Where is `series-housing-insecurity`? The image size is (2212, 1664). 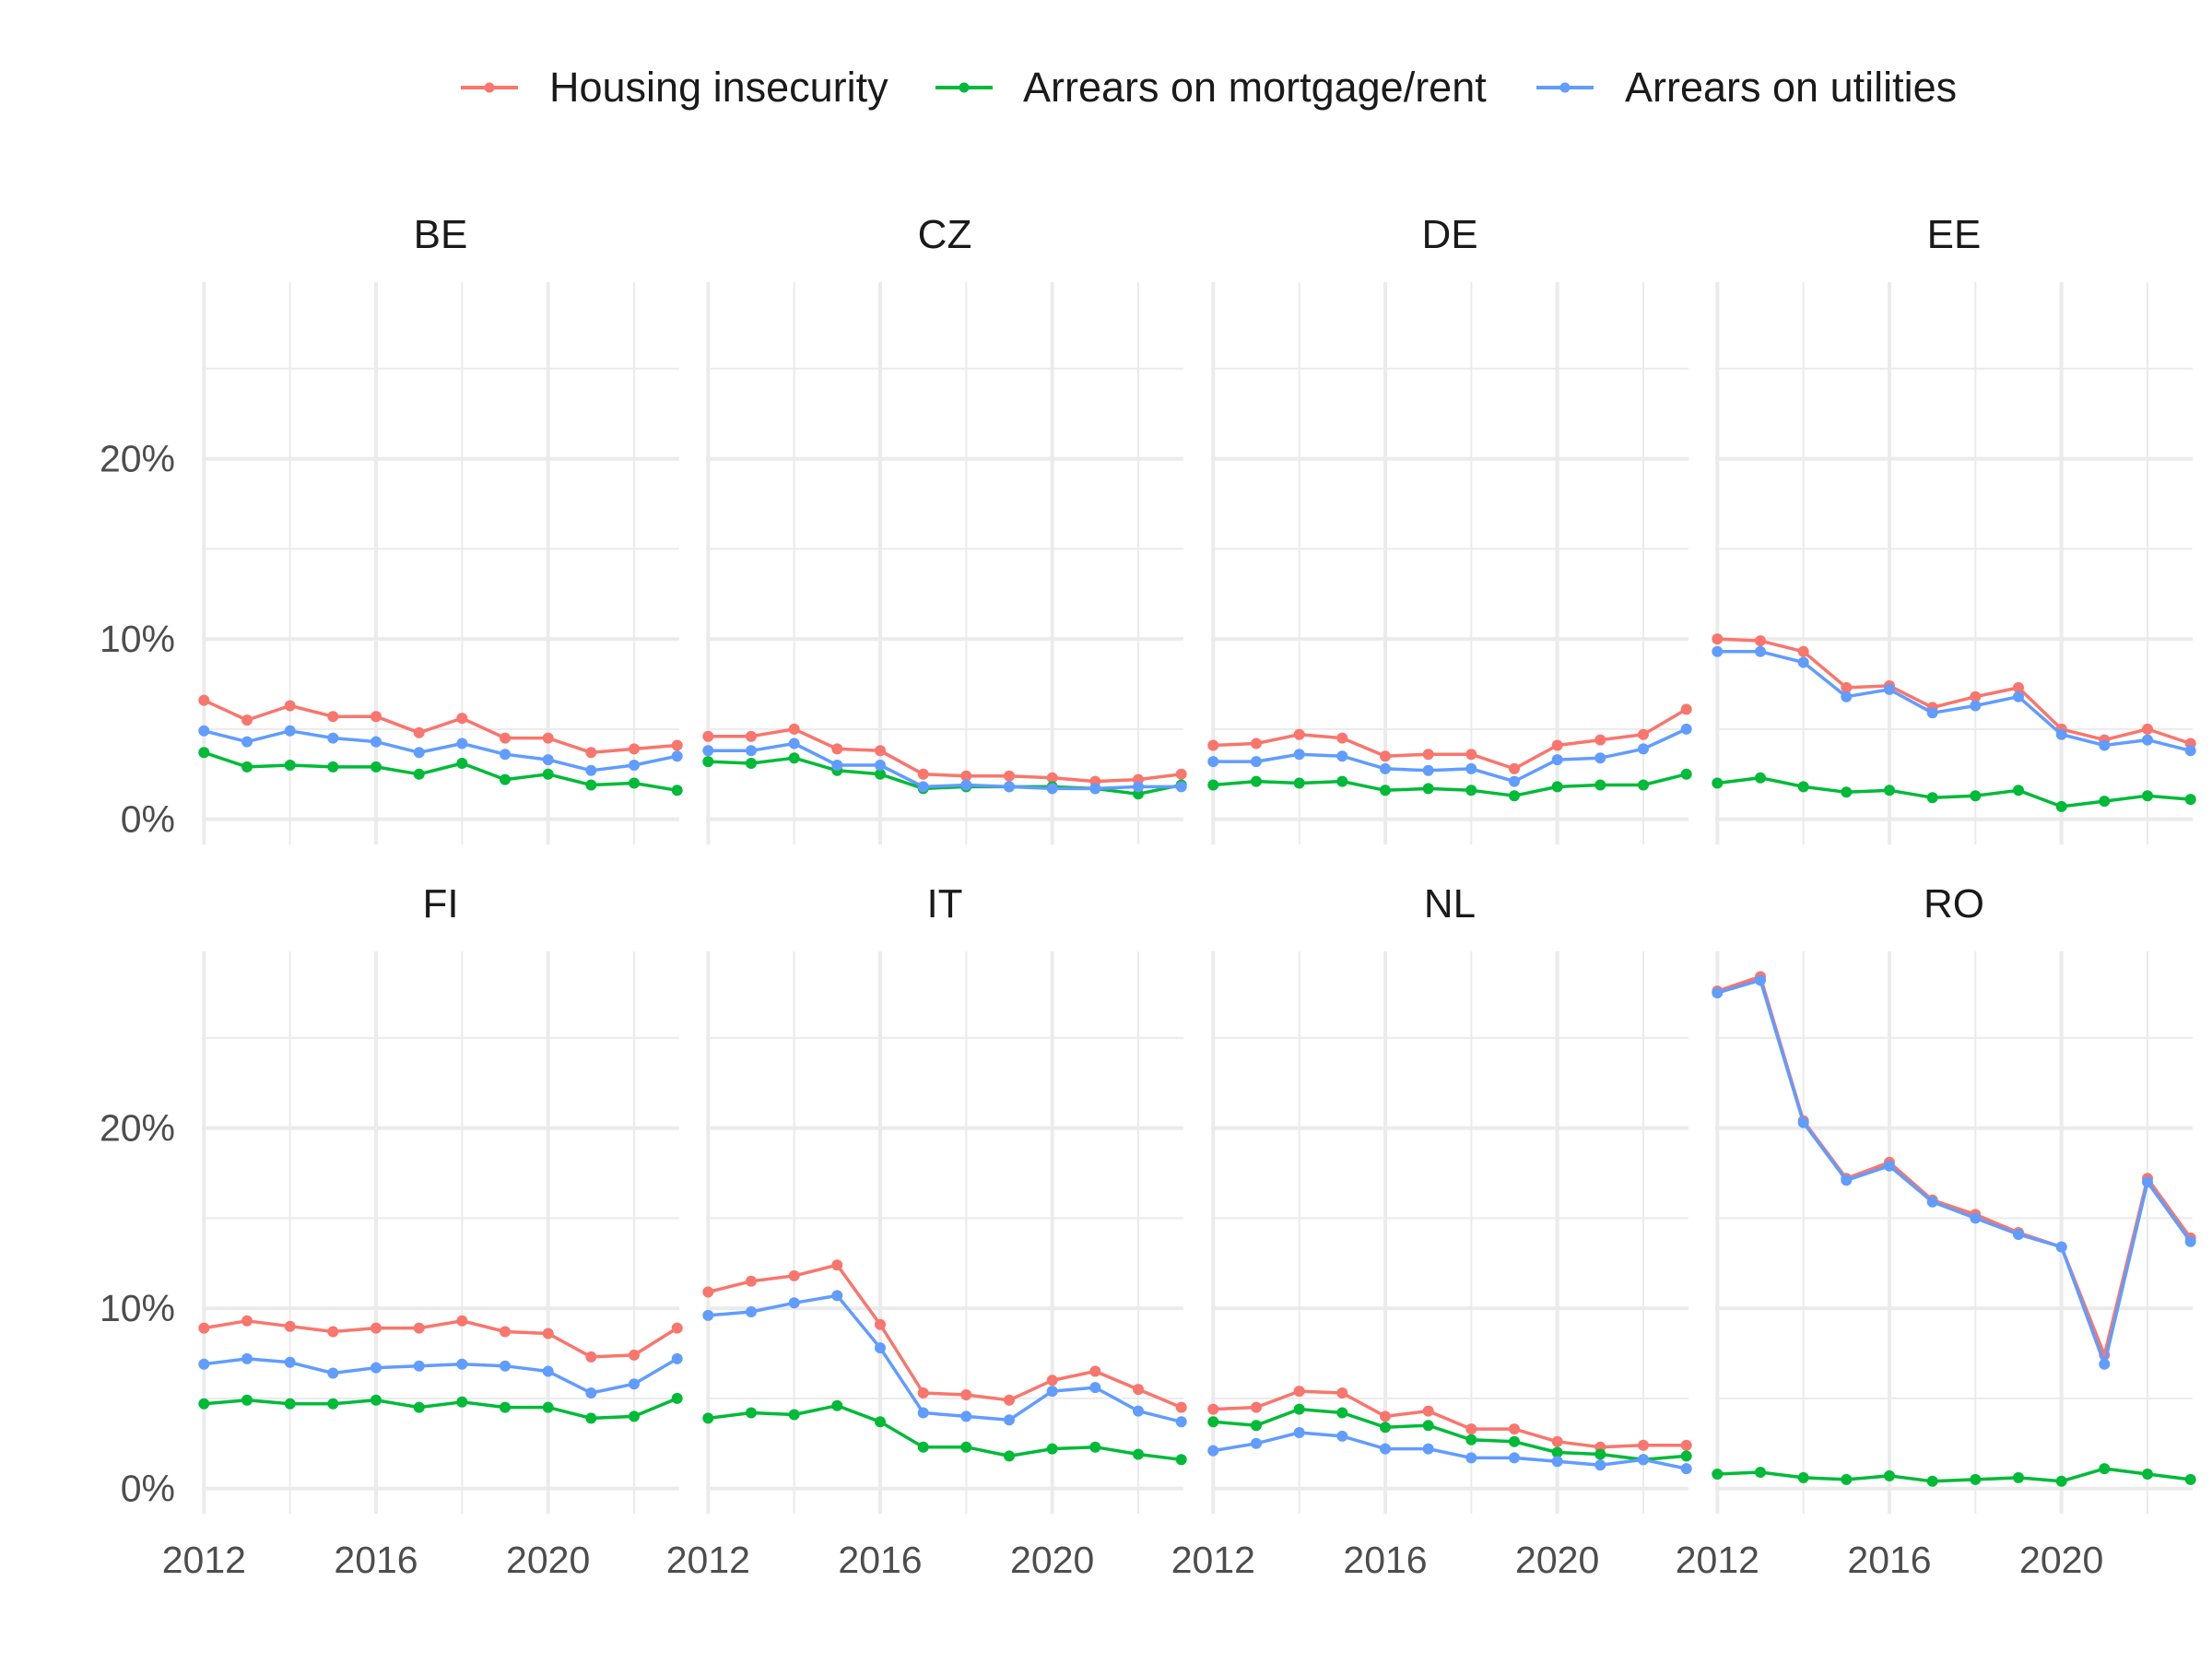
series-housing-insecurity is located at coordinates (440, 1339).